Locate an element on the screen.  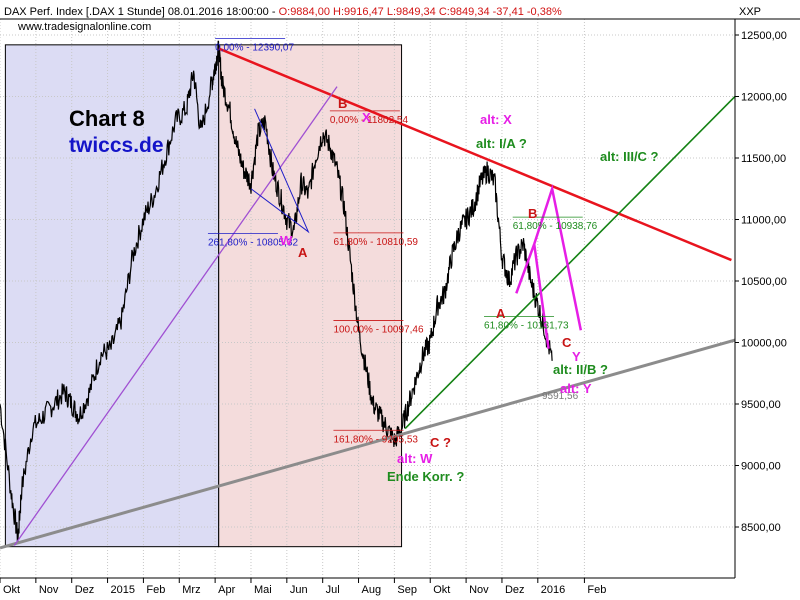
x-tick-label: Jun is located at coordinates (299, 590).